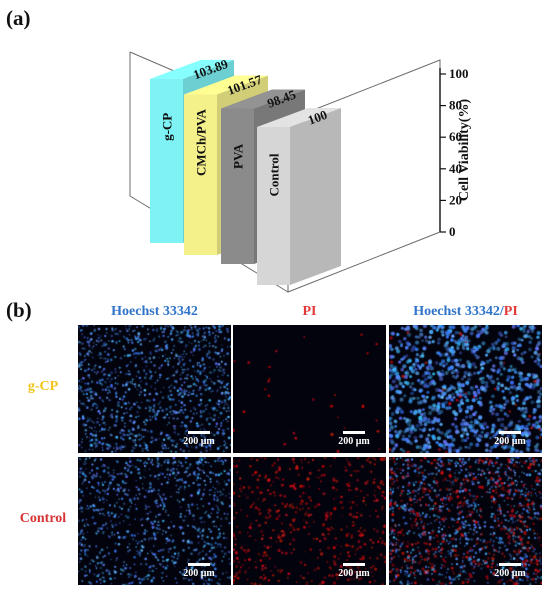  I want to click on column-header-0: Hoechst 33342, so click(154, 312).